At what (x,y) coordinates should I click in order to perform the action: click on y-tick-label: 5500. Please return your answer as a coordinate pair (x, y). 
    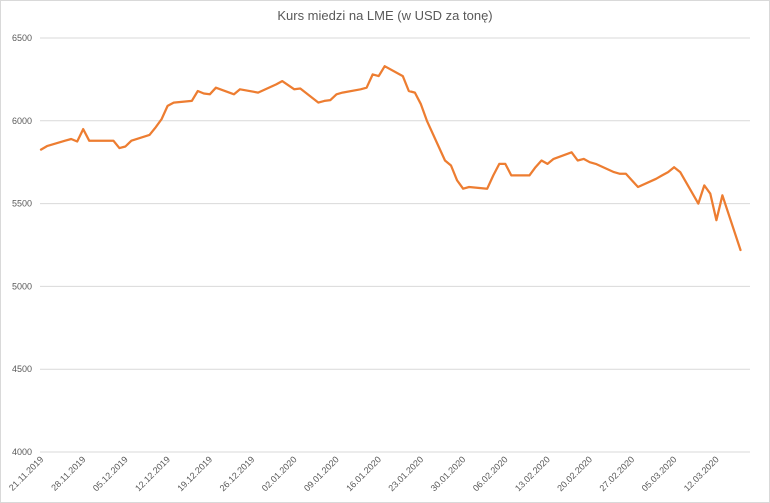
    Looking at the image, I should click on (22, 204).